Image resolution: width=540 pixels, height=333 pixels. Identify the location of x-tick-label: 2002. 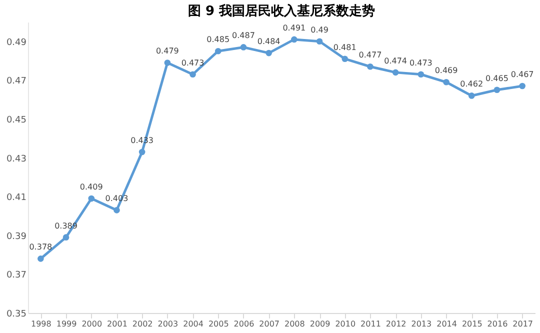
(142, 324).